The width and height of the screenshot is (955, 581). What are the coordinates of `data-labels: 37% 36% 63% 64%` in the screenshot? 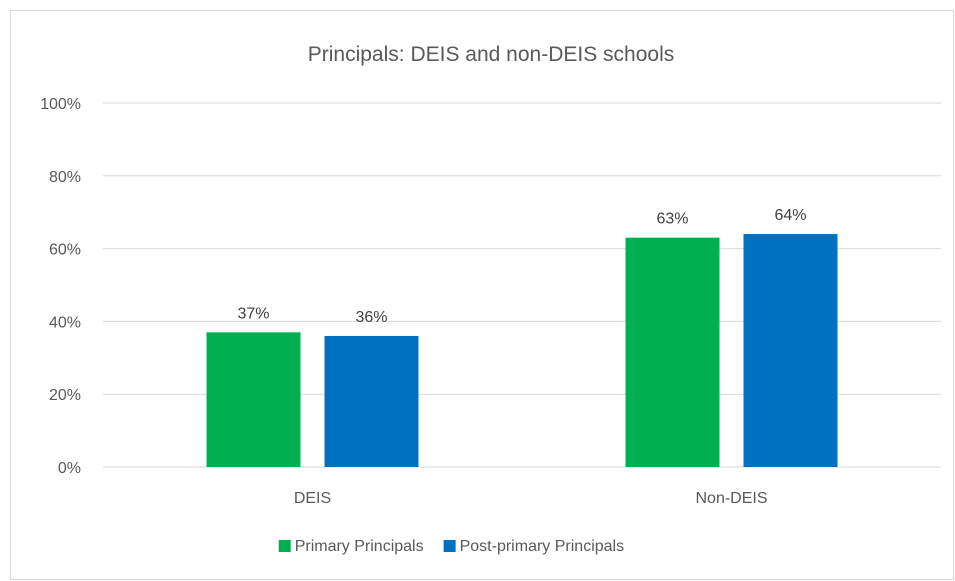 It's located at (521, 266).